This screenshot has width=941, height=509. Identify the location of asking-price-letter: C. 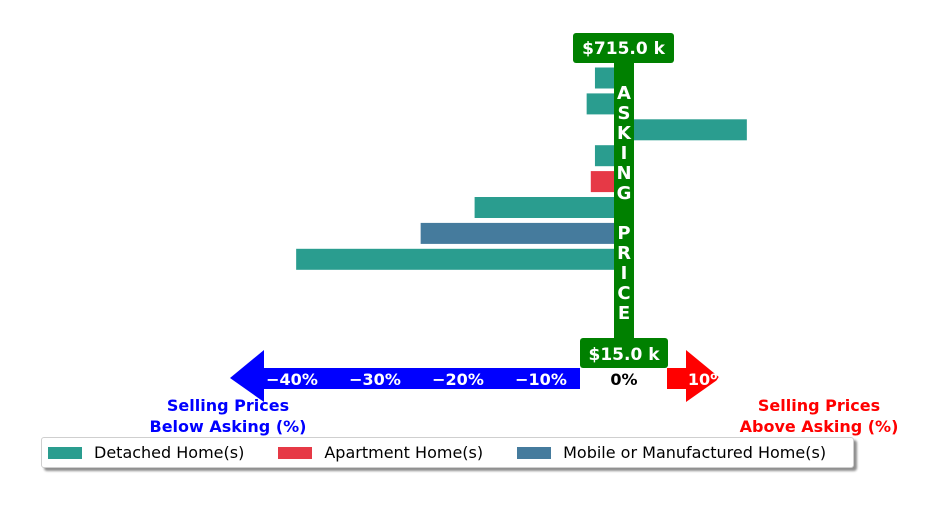
(623, 293).